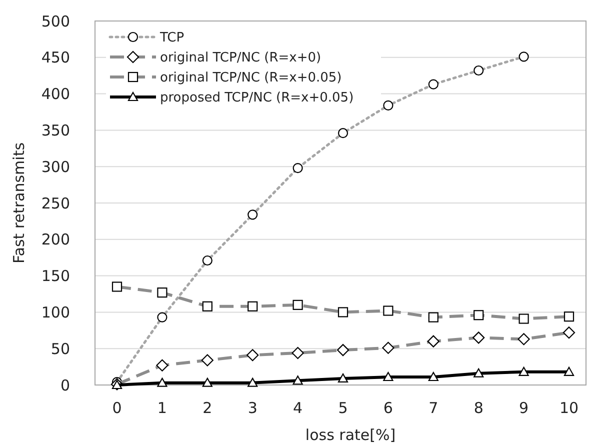 The height and width of the screenshot is (446, 594). I want to click on x-tick-label: 6, so click(388, 408).